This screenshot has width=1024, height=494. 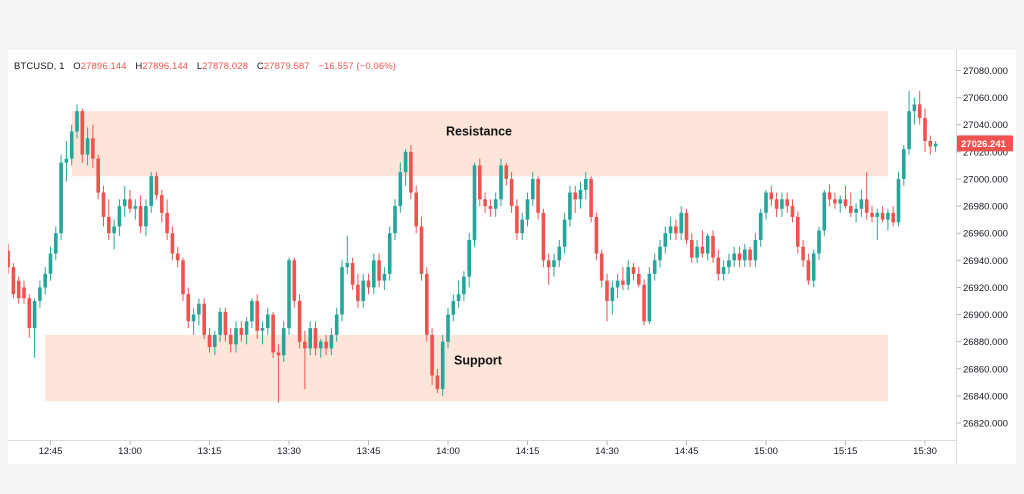 I want to click on low-label: L, so click(x=199, y=66).